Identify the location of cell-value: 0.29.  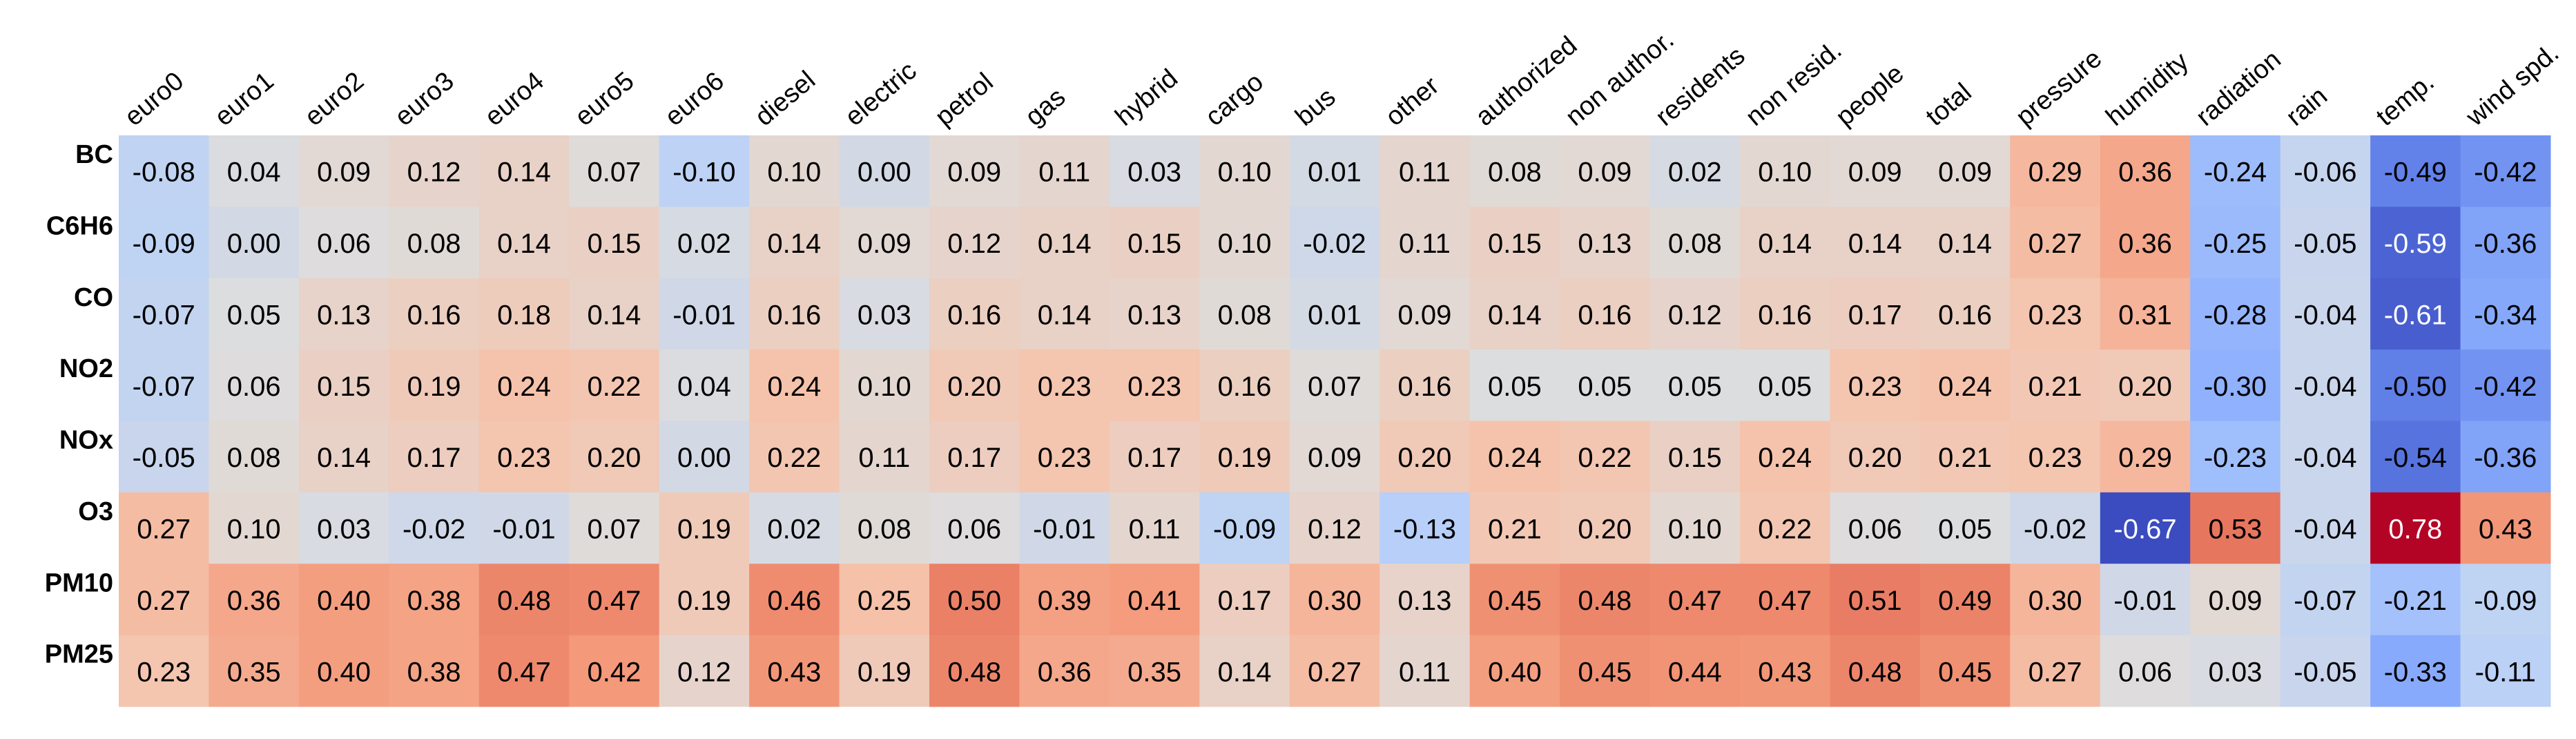
(2145, 458).